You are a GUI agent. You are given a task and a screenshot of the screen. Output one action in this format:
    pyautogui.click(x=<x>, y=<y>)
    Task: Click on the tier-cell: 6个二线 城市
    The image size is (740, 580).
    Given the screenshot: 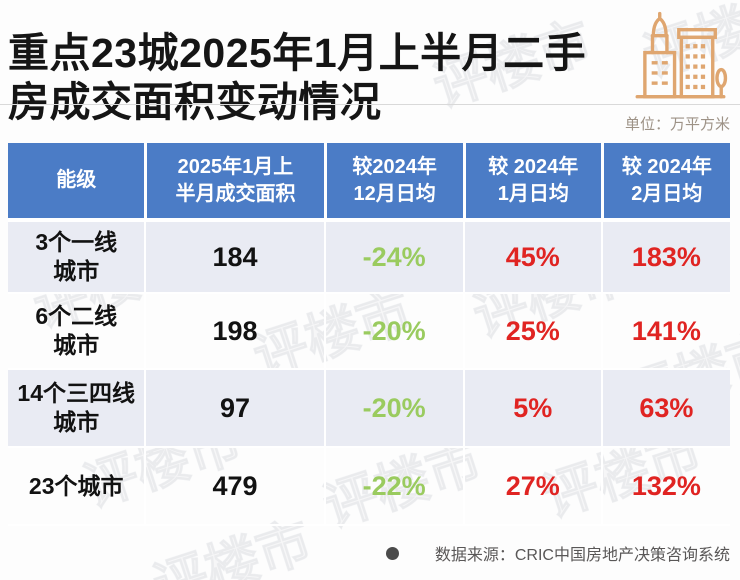 What is the action you would take?
    pyautogui.click(x=76, y=332)
    